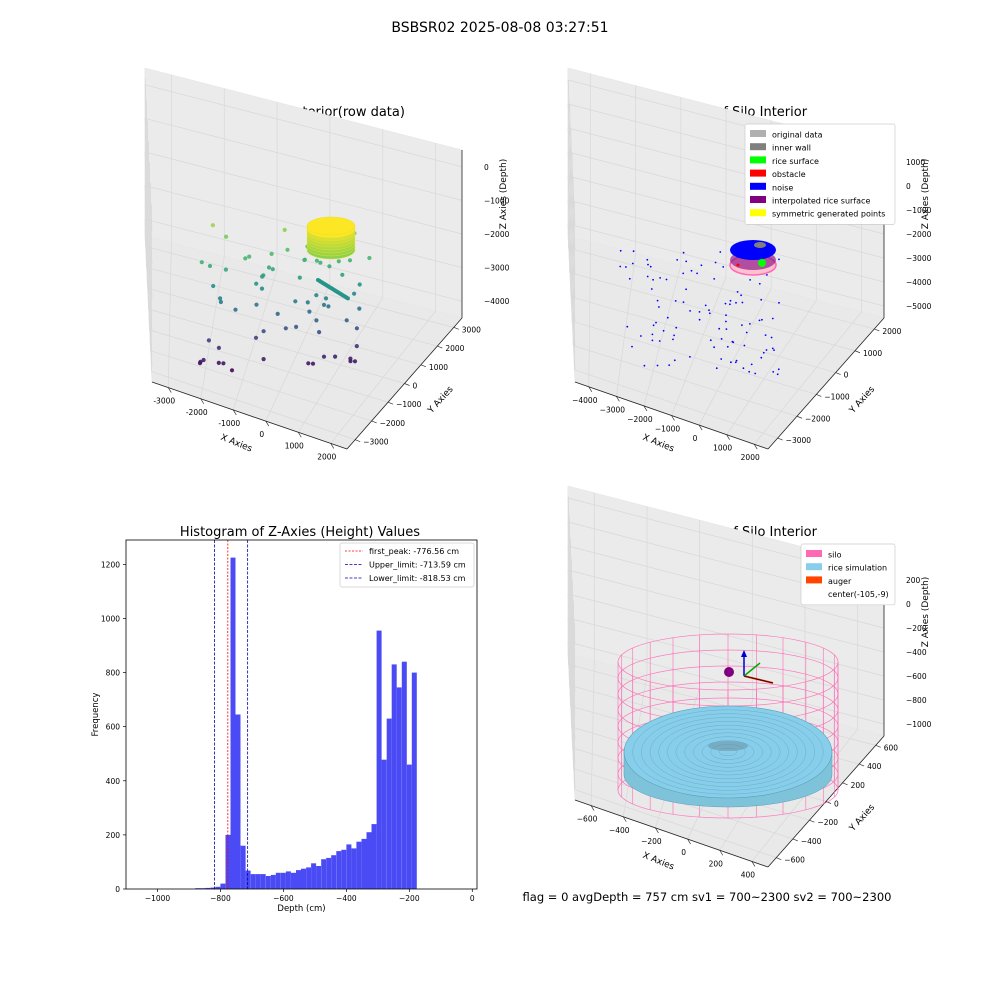  What do you see at coordinates (814, 553) in the screenshot?
I see `plot4-legend-swatch` at bounding box center [814, 553].